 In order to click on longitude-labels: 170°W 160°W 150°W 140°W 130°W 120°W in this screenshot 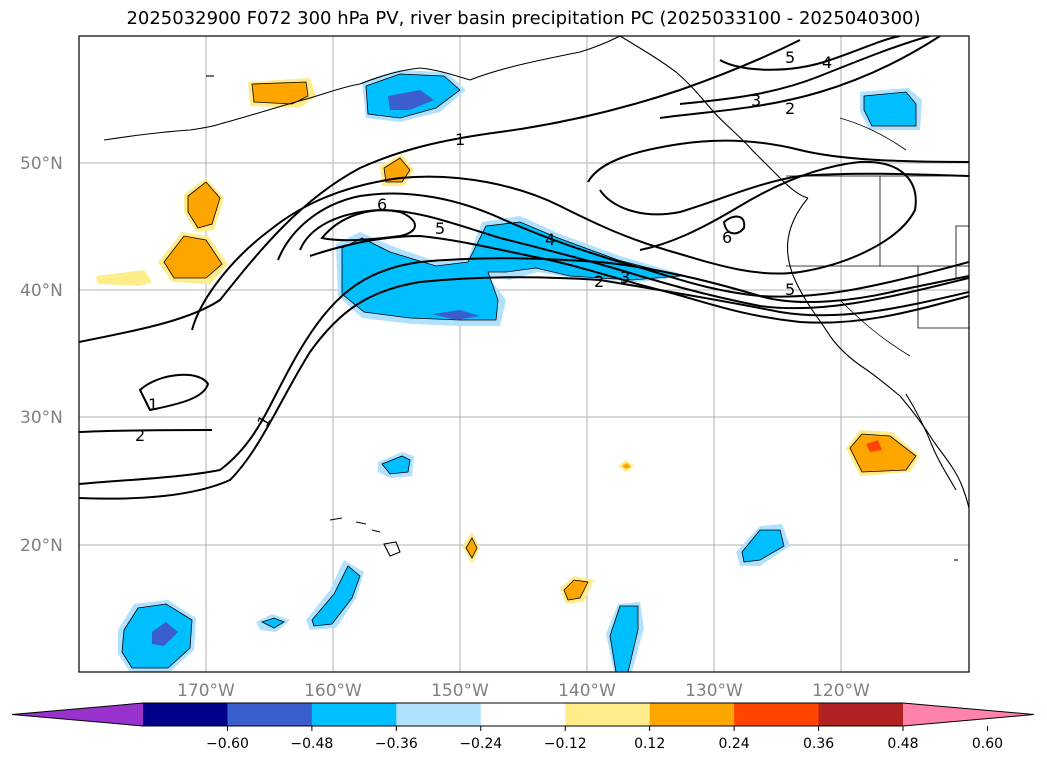, I will do `click(523, 691)`.